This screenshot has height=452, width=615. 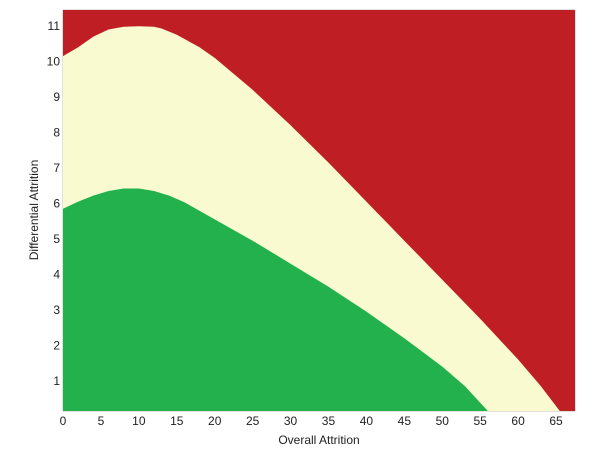 What do you see at coordinates (56, 203) in the screenshot?
I see `y-tick-label: 6` at bounding box center [56, 203].